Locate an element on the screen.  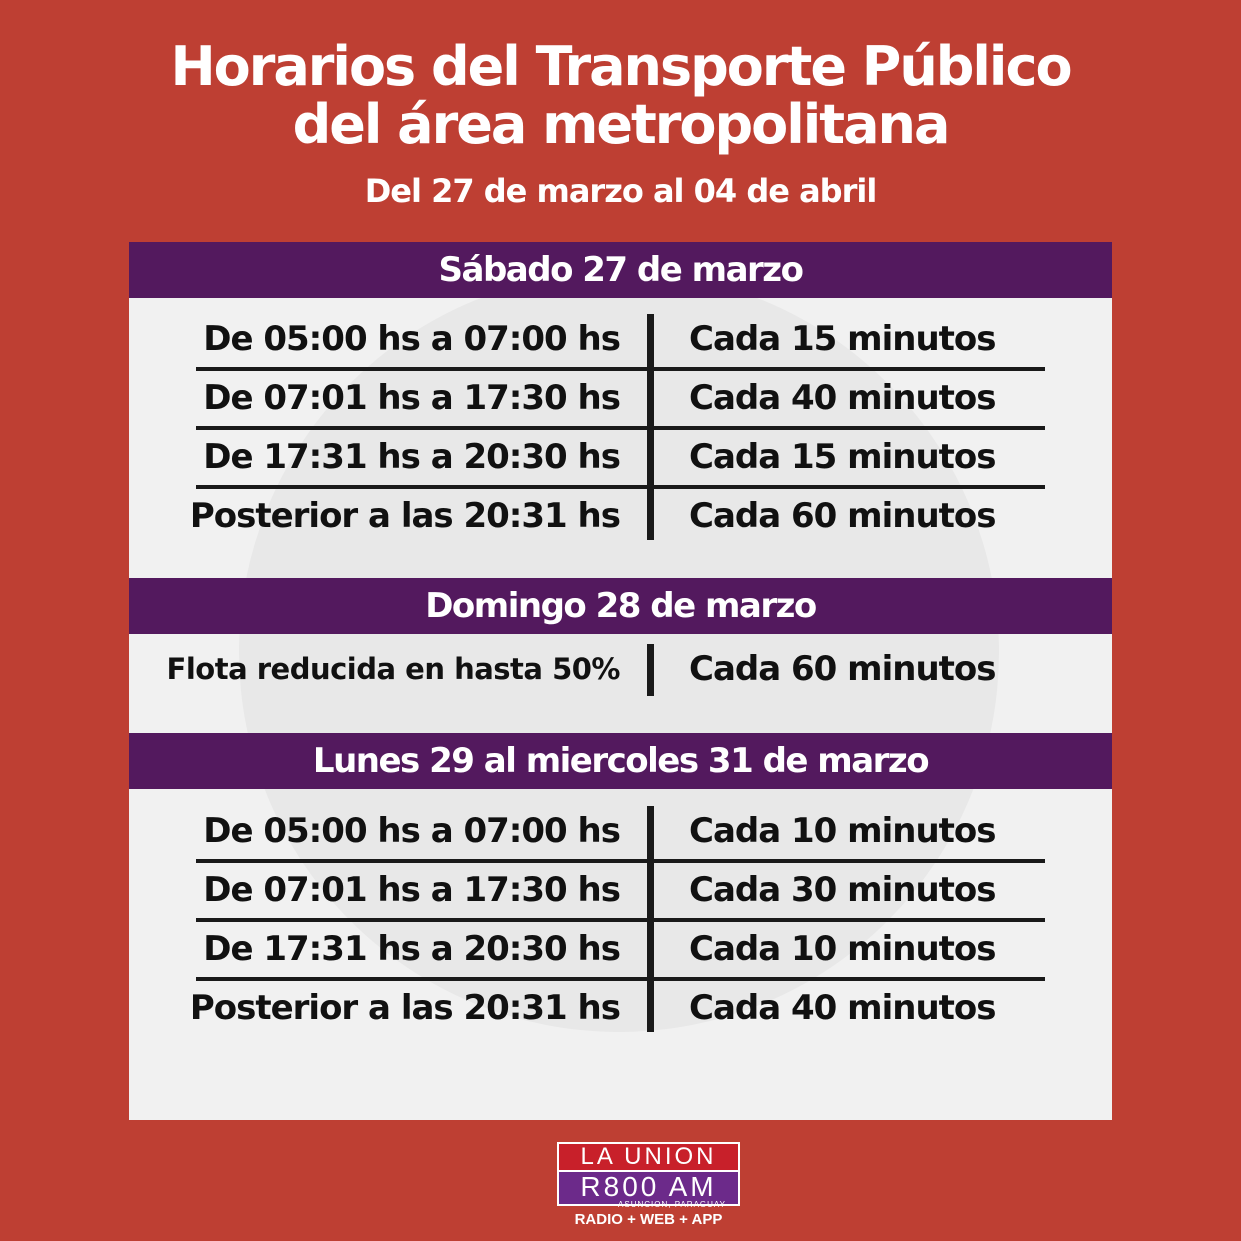
title-line-1: Horarios del Transporte Público is located at coordinates (621, 66).